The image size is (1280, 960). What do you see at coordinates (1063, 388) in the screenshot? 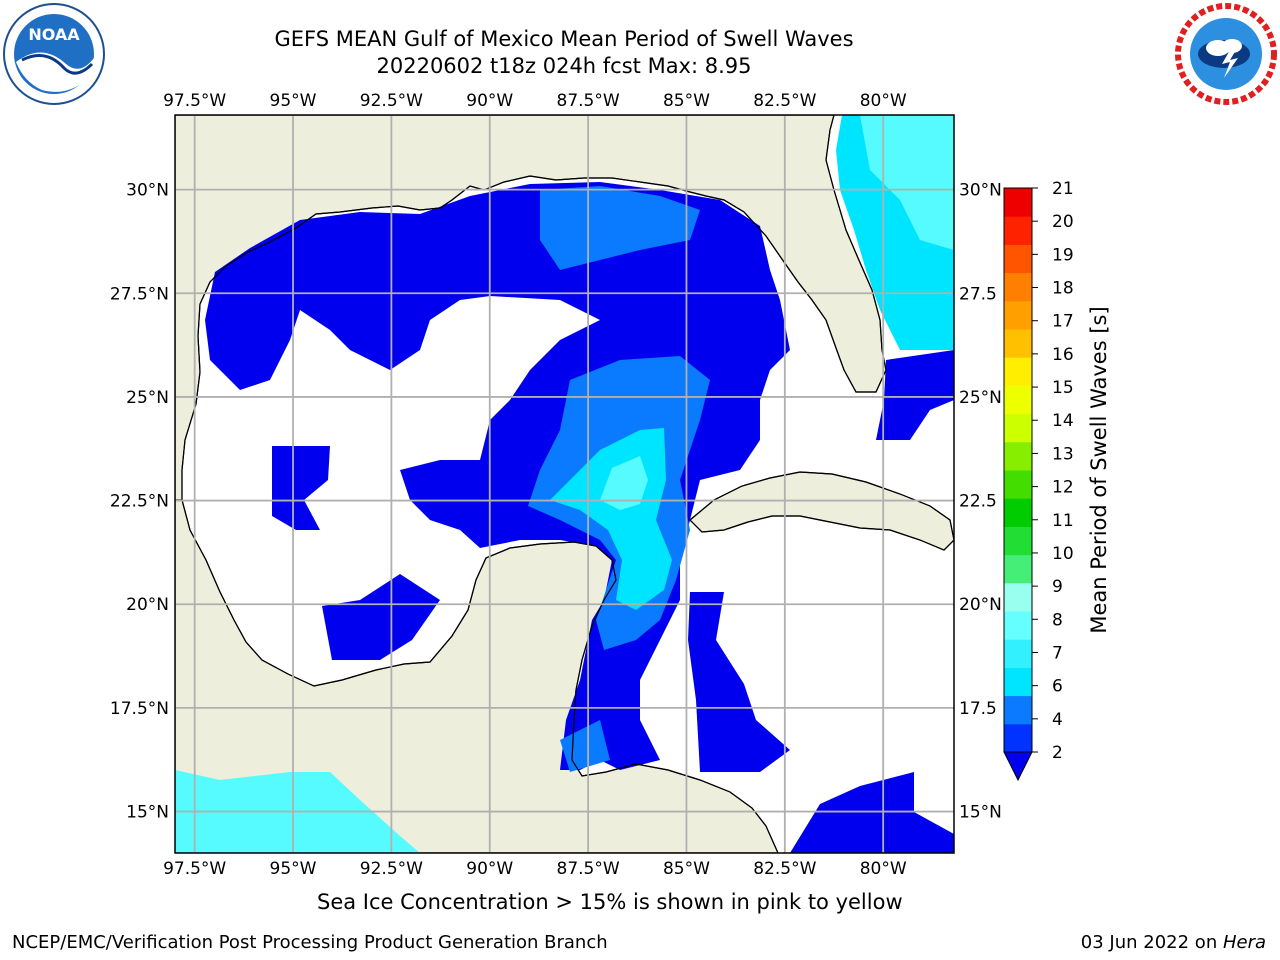
I see `colorbar-tick-label: 15` at bounding box center [1063, 388].